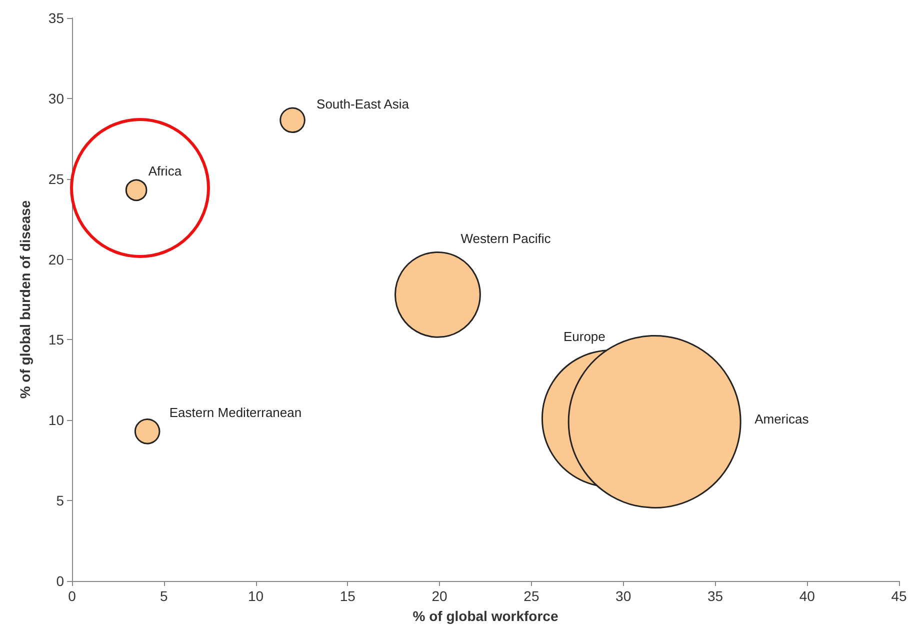 The width and height of the screenshot is (910, 641). What do you see at coordinates (60, 581) in the screenshot?
I see `y-tick-label: 0` at bounding box center [60, 581].